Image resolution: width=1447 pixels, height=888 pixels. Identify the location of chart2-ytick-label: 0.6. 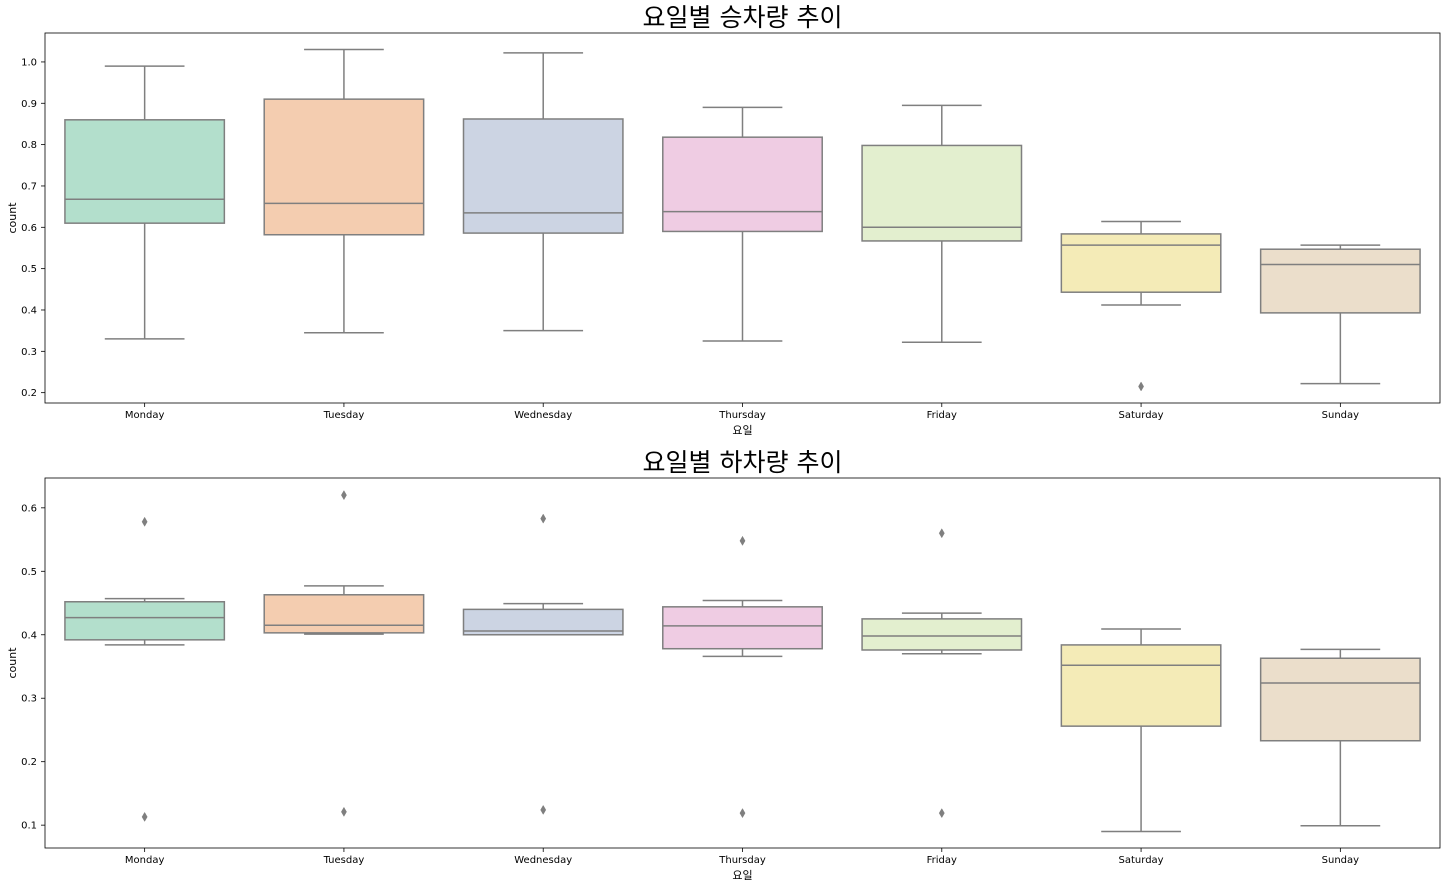
(29, 508).